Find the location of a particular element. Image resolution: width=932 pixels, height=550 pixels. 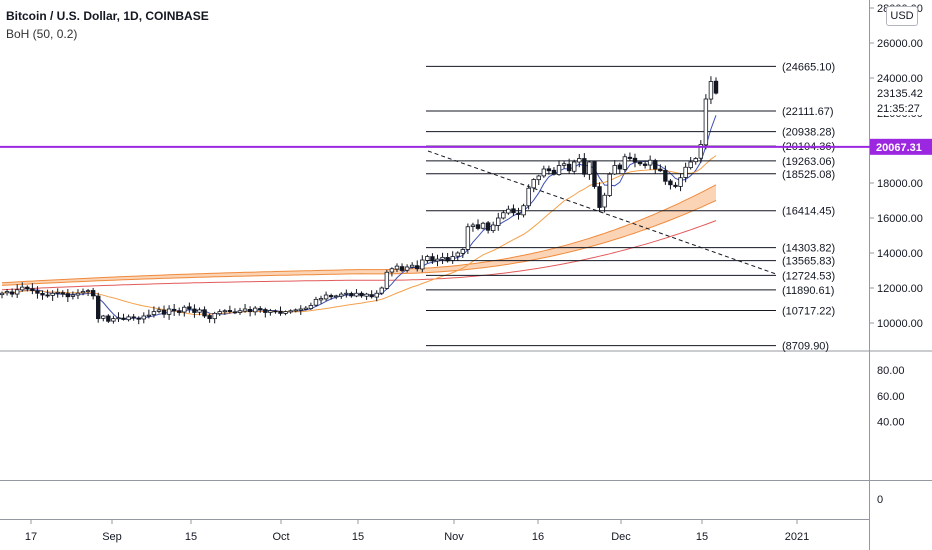

price-tick-label: 26000.00 is located at coordinates (900, 44).